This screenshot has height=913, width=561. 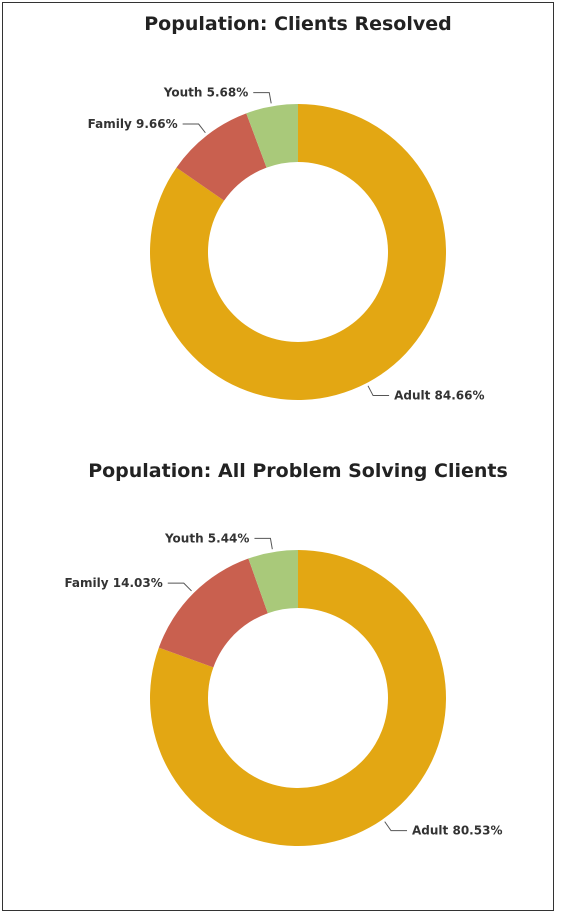 What do you see at coordinates (460, 395) in the screenshot?
I see `value-label: 84.66%` at bounding box center [460, 395].